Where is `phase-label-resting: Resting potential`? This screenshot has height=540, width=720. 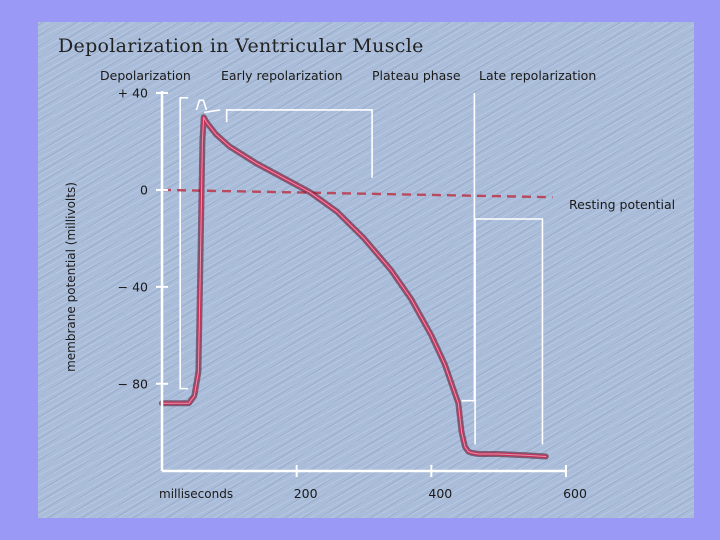 phase-label-resting: Resting potential is located at coordinates (622, 204).